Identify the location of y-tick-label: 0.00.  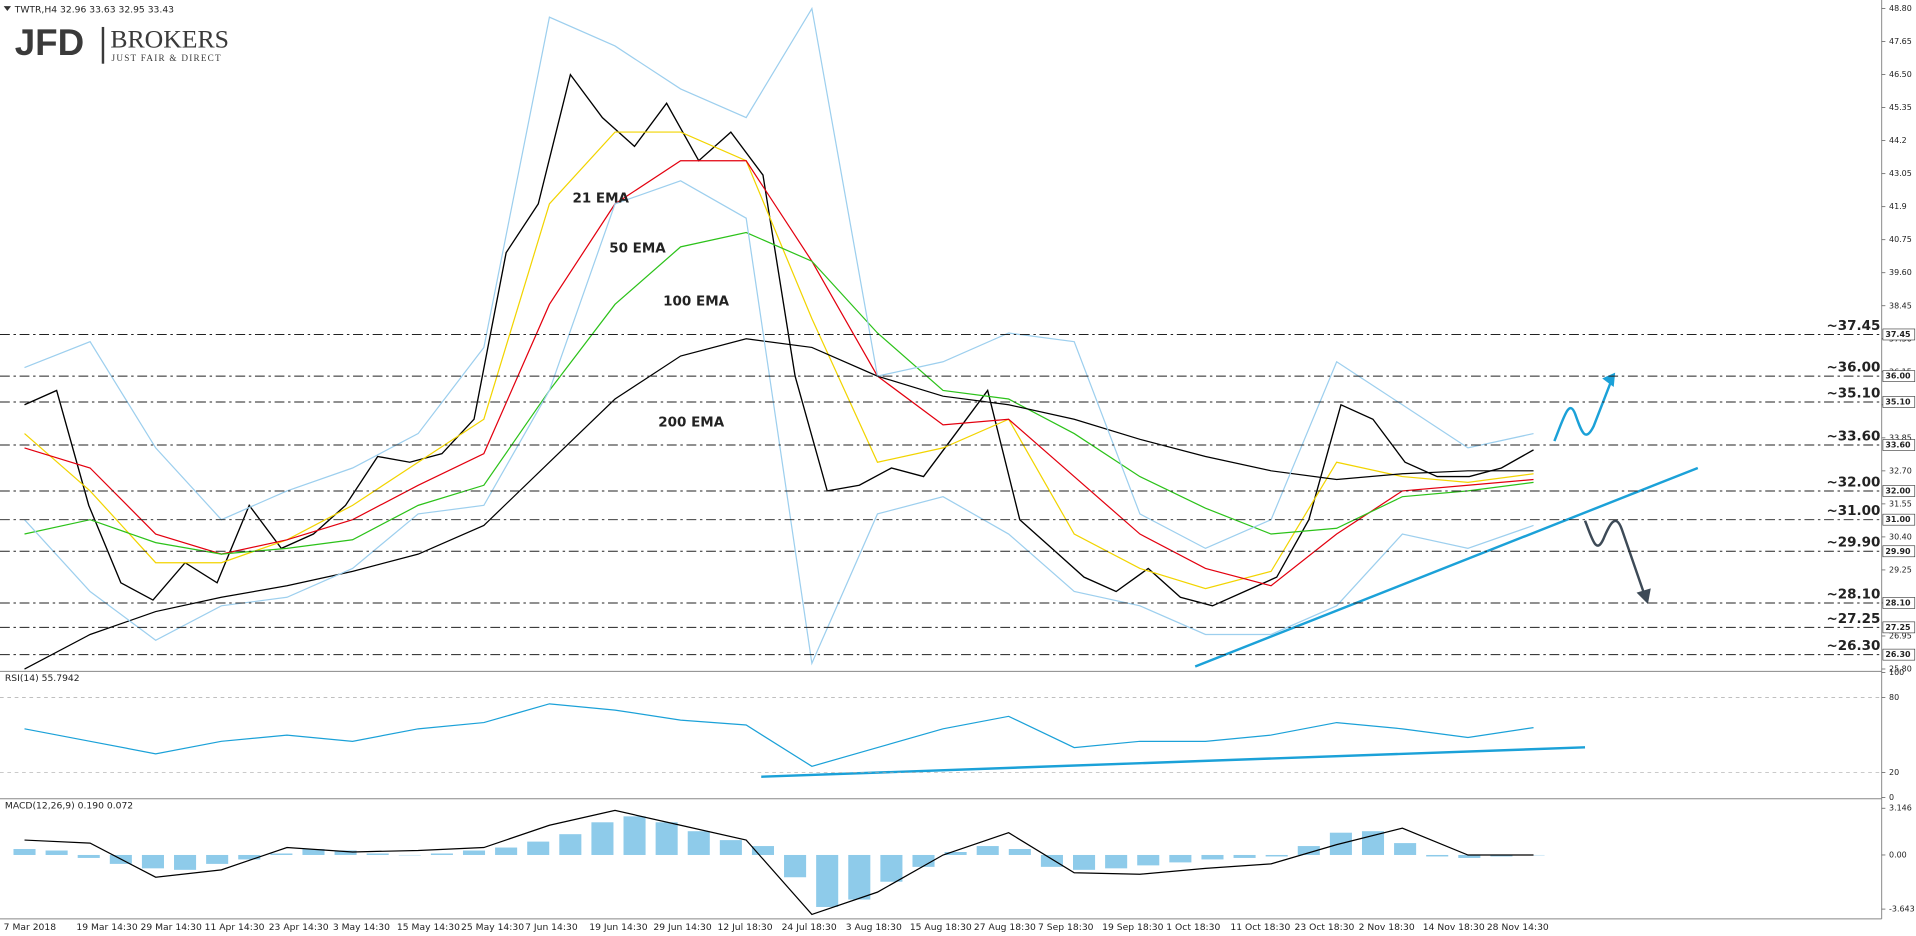
(1898, 854).